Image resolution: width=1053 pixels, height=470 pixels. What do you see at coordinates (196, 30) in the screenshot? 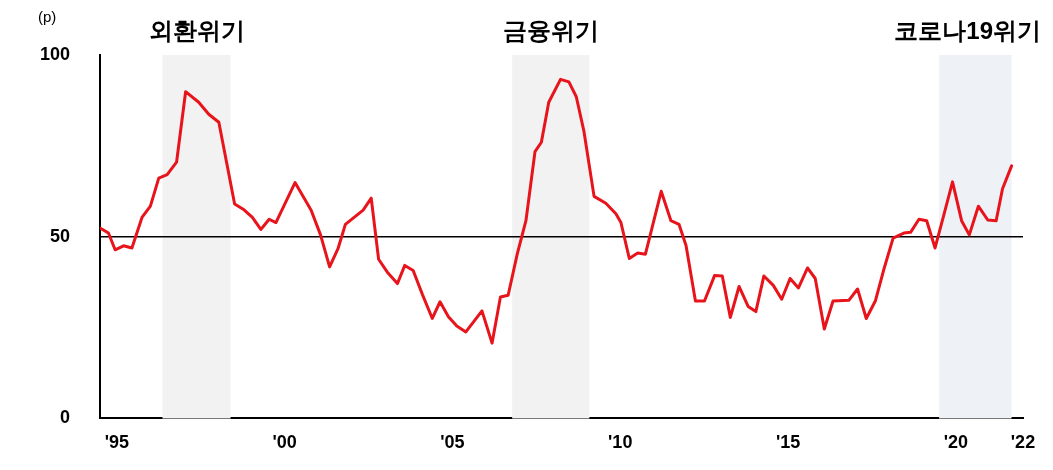
I see `band-label: 외환위기` at bounding box center [196, 30].